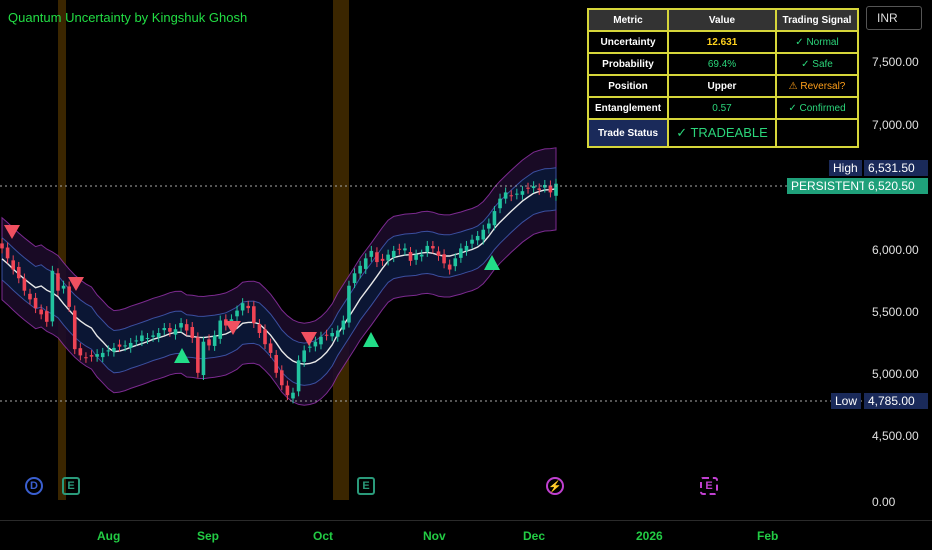 Image resolution: width=932 pixels, height=550 pixels. I want to click on row-uncertainty-signal: ✓ Normal, so click(817, 42).